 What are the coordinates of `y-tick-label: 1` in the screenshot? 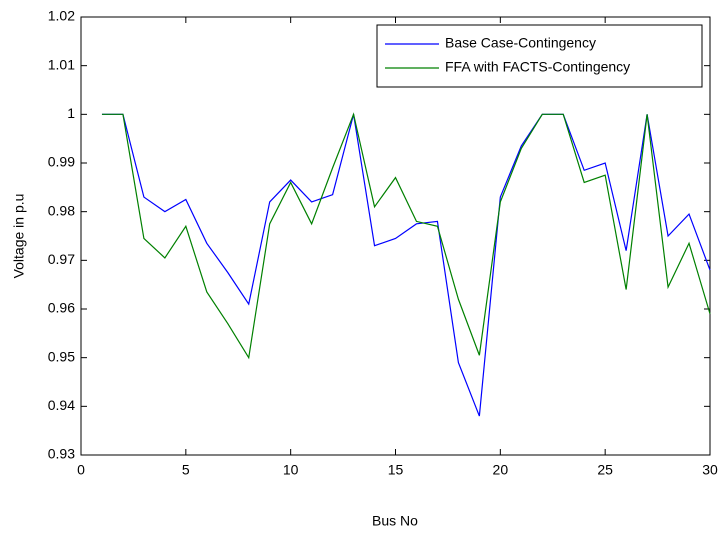 It's located at (71, 113).